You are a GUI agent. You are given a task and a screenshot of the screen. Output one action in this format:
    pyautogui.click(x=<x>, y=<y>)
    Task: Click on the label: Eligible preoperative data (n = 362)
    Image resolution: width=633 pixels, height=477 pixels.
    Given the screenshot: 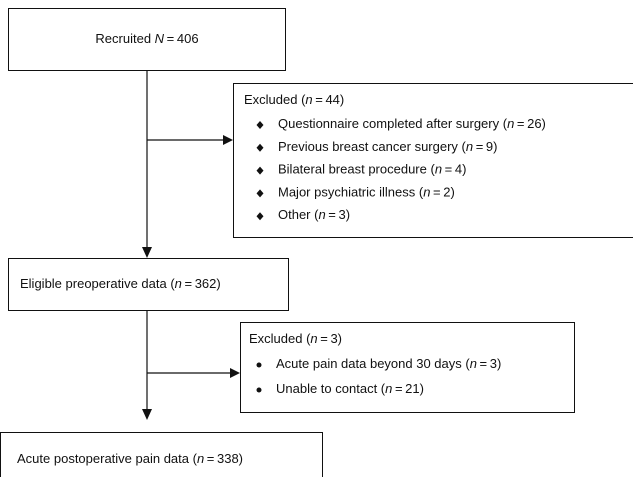 What is the action you would take?
    pyautogui.click(x=120, y=283)
    